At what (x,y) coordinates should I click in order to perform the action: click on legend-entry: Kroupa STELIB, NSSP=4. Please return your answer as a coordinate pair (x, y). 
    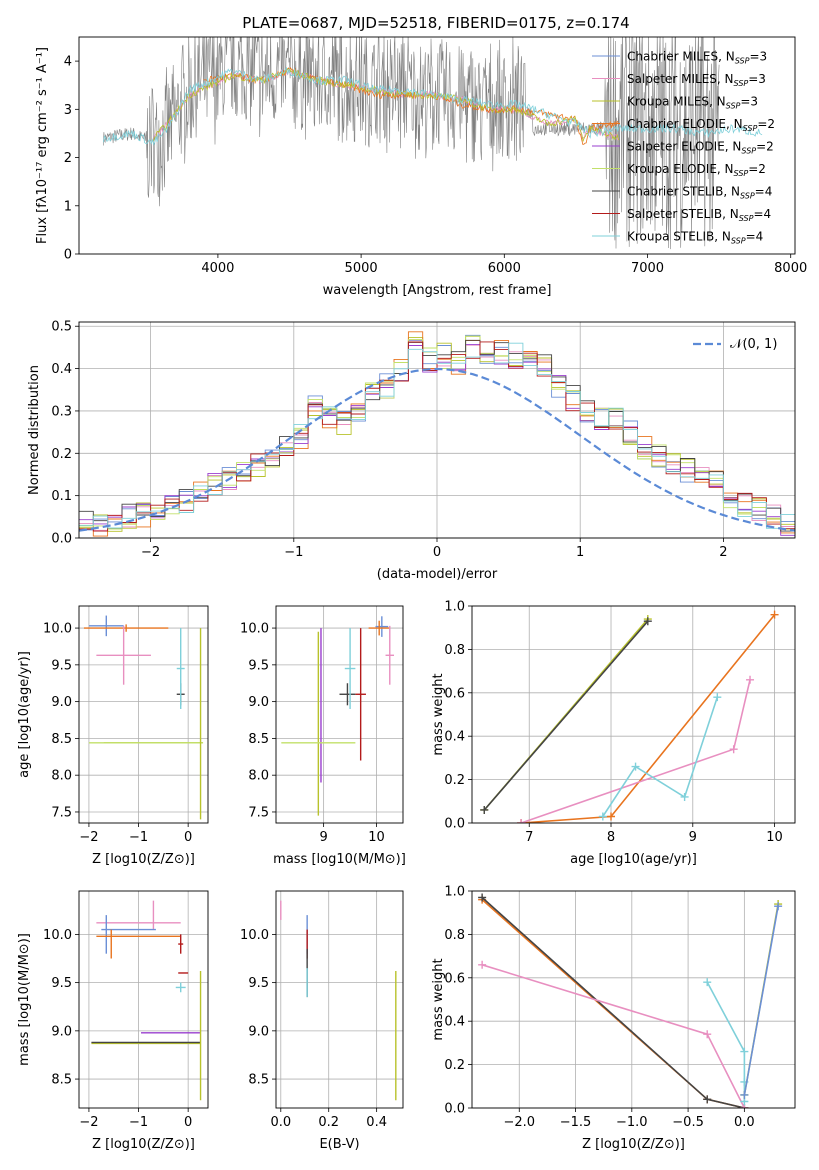
    Looking at the image, I should click on (695, 238).